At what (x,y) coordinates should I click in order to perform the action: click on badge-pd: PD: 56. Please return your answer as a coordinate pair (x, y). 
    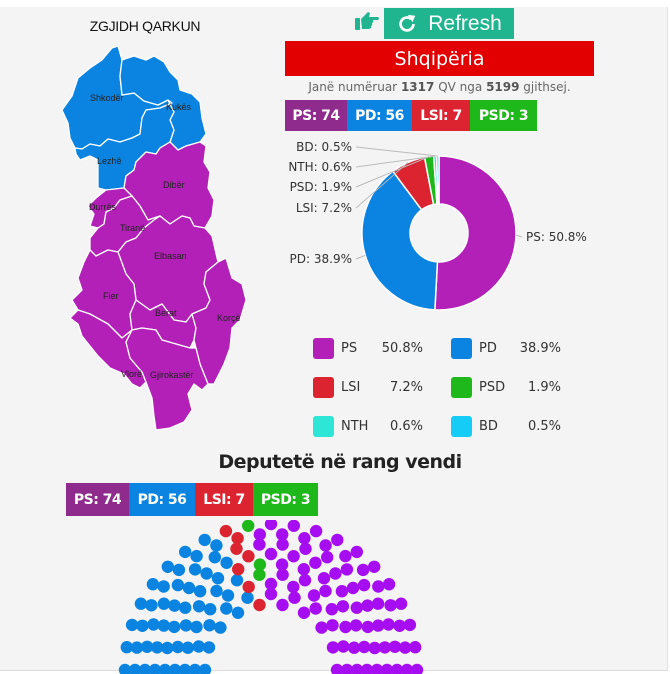
    Looking at the image, I should click on (162, 499).